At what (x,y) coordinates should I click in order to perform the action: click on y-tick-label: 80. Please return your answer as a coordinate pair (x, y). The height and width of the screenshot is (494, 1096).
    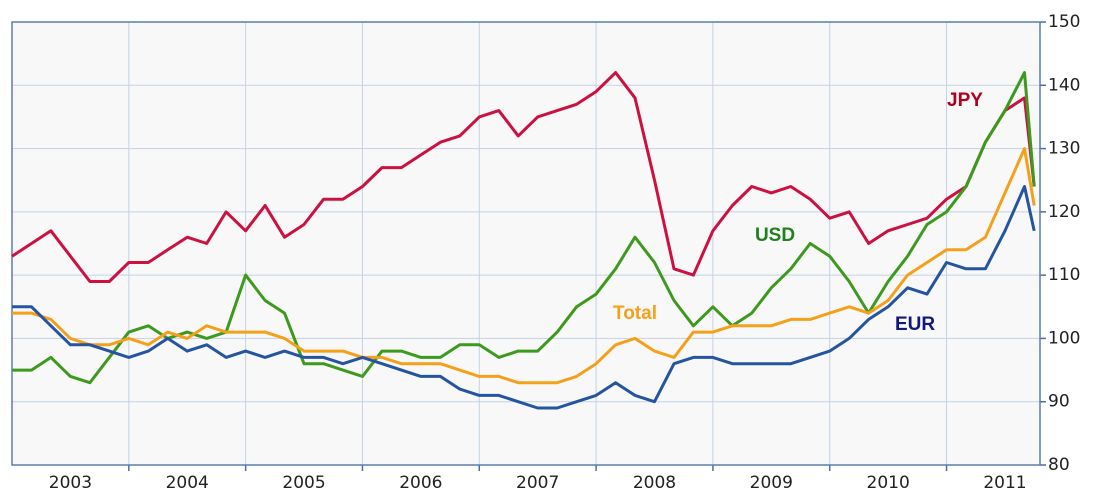
    Looking at the image, I should click on (1059, 465).